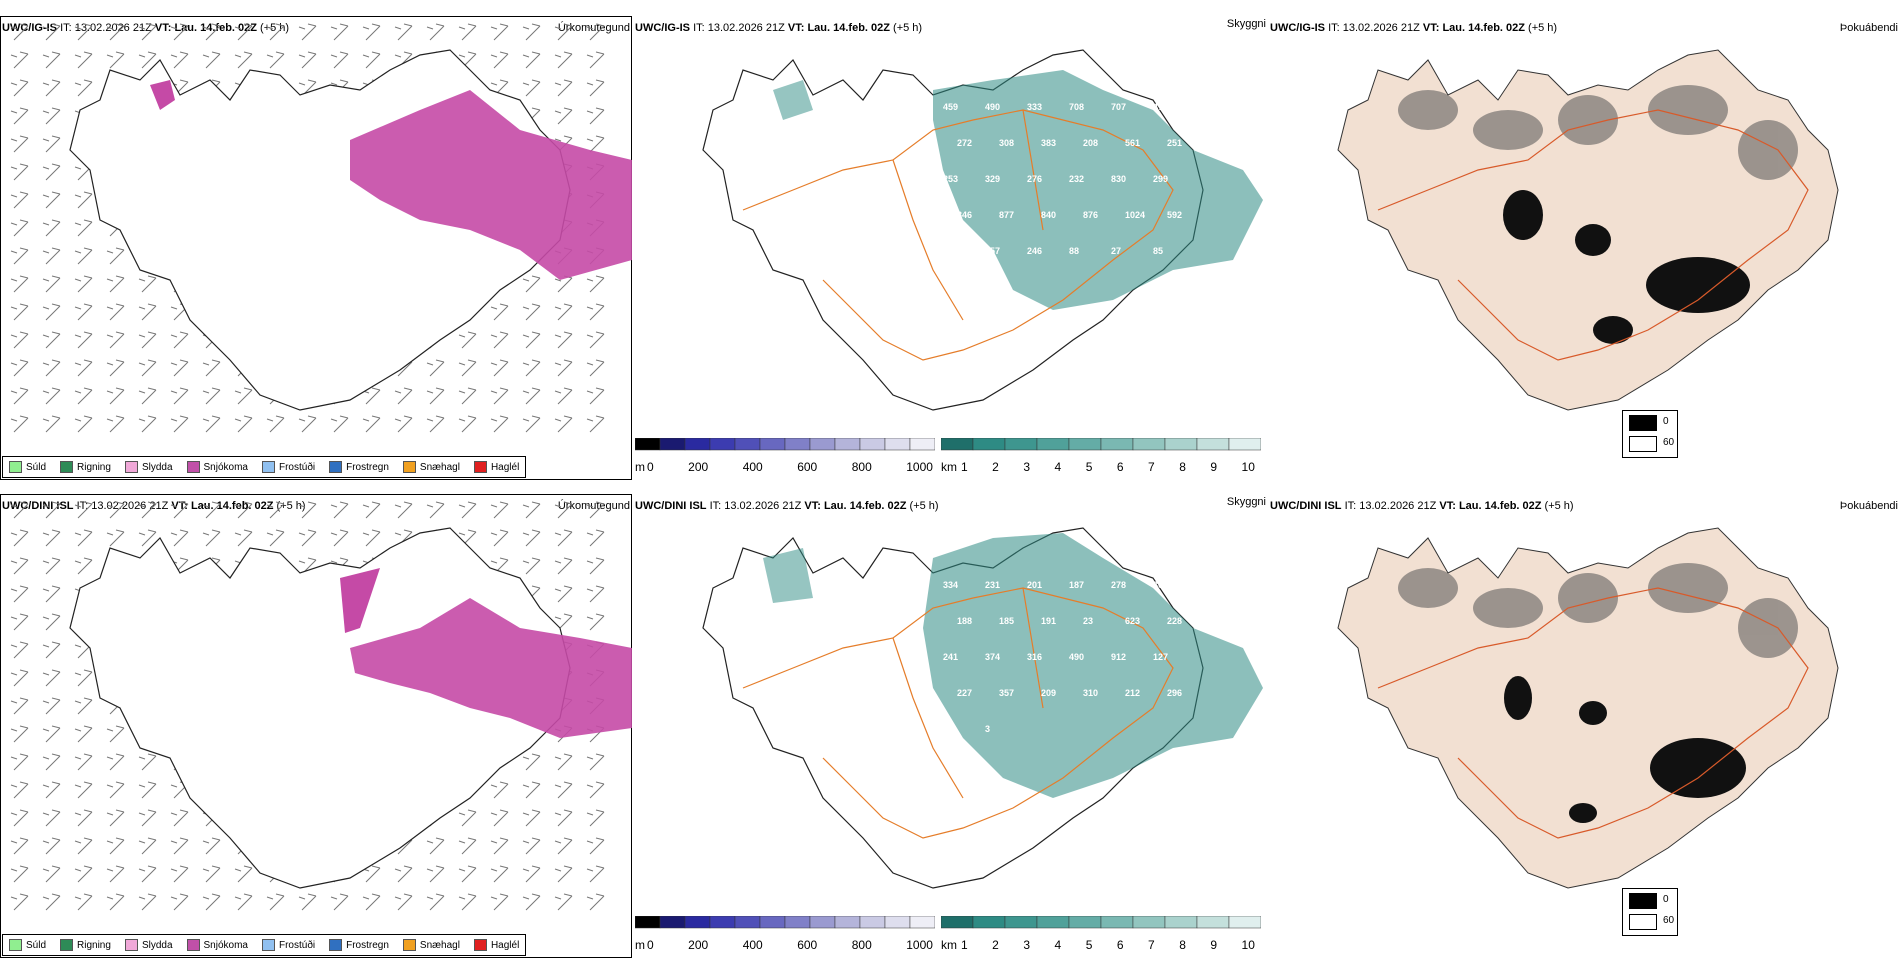 The height and width of the screenshot is (958, 1900). I want to click on low-visibility-area-nw, so click(793, 100).